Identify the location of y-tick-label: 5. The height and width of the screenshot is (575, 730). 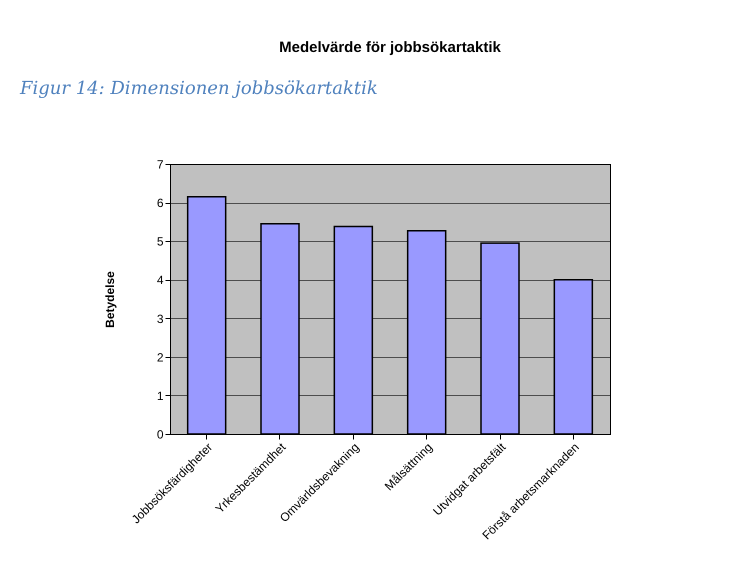
(160, 241).